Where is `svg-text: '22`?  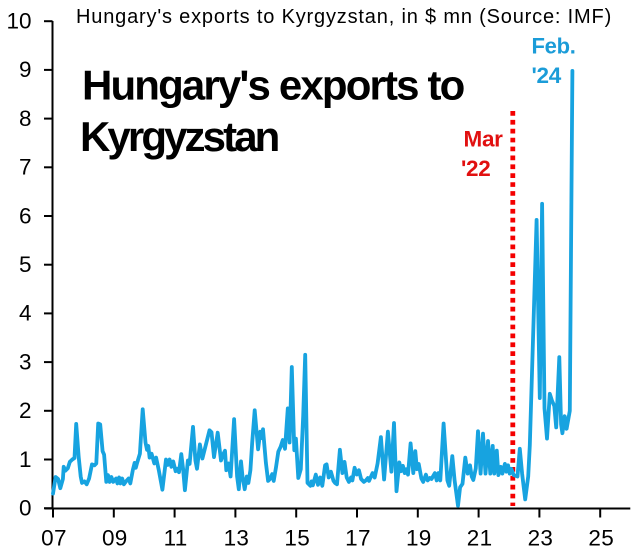
svg-text: '22 is located at coordinates (475, 168).